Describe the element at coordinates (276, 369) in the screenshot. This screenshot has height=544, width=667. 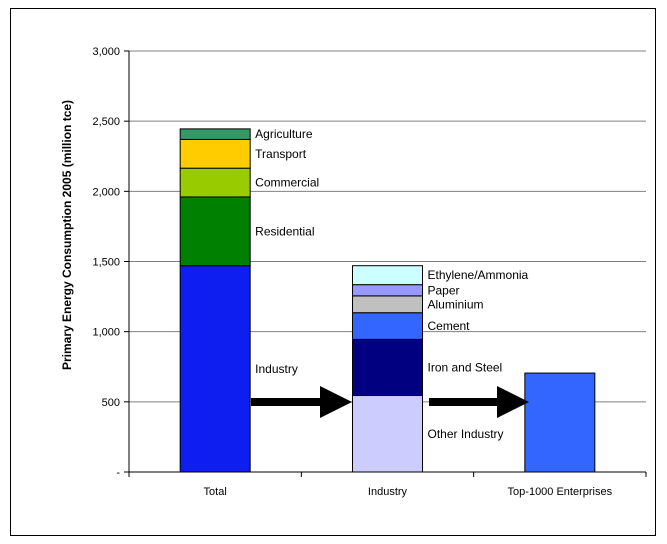
I see `segment-label: Industry` at that location.